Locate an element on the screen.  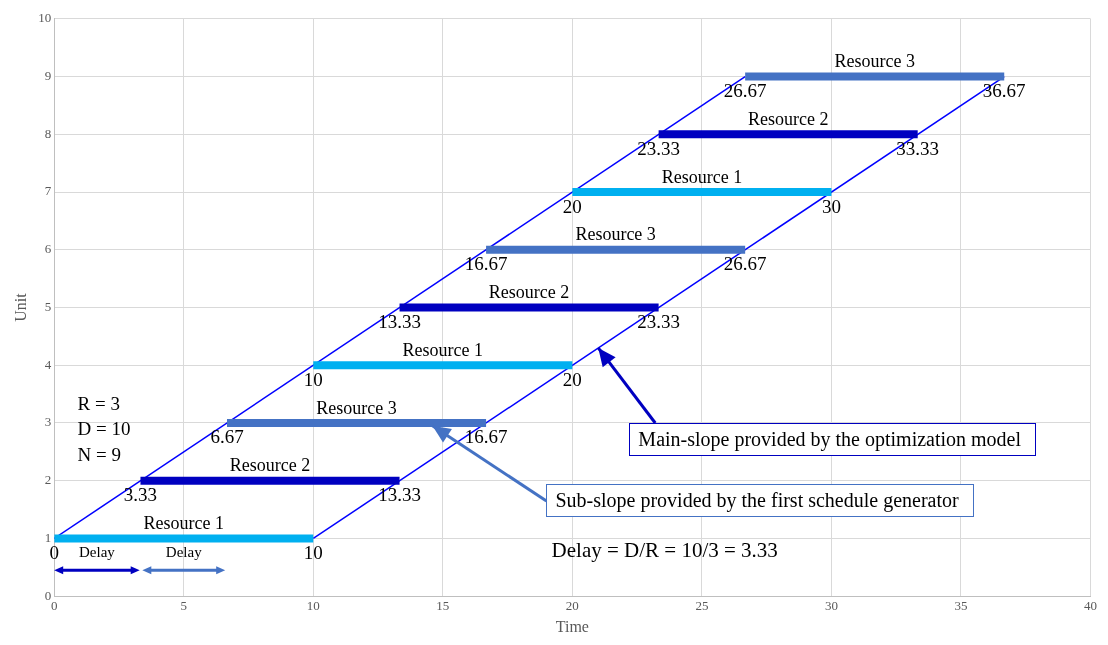
y-tick-label: 2 is located at coordinates (48, 480).